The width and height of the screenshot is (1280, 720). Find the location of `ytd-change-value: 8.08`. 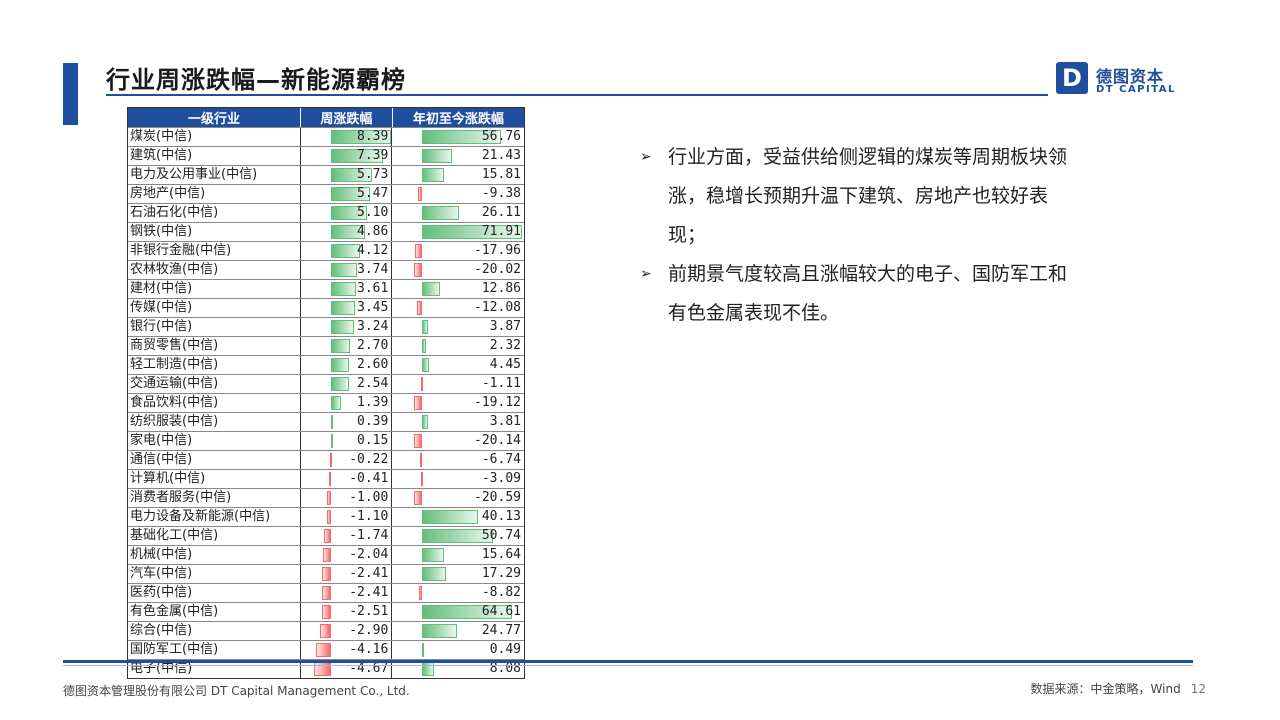

ytd-change-value: 8.08 is located at coordinates (505, 668).